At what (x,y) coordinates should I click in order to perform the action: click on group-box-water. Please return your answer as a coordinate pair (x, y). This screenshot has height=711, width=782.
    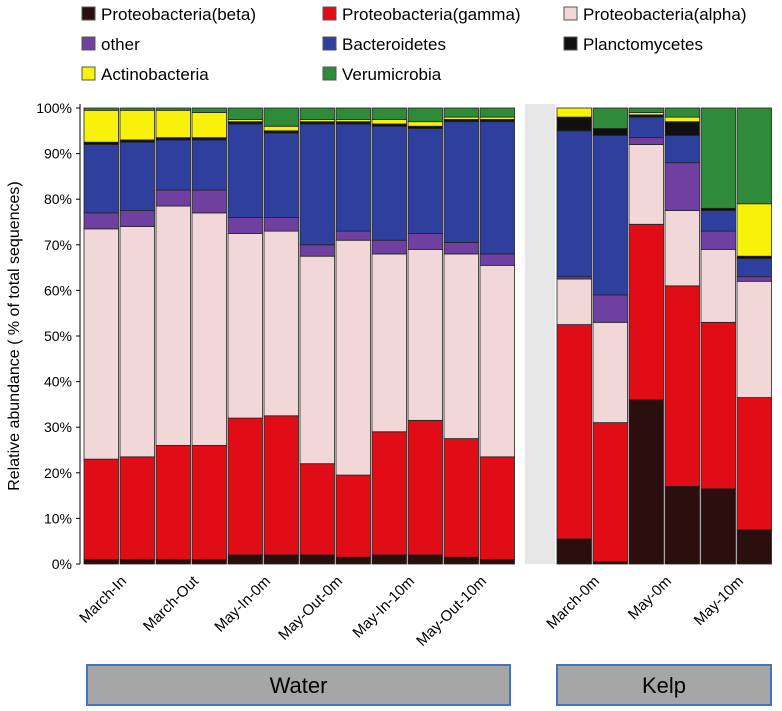
    Looking at the image, I should click on (298, 685).